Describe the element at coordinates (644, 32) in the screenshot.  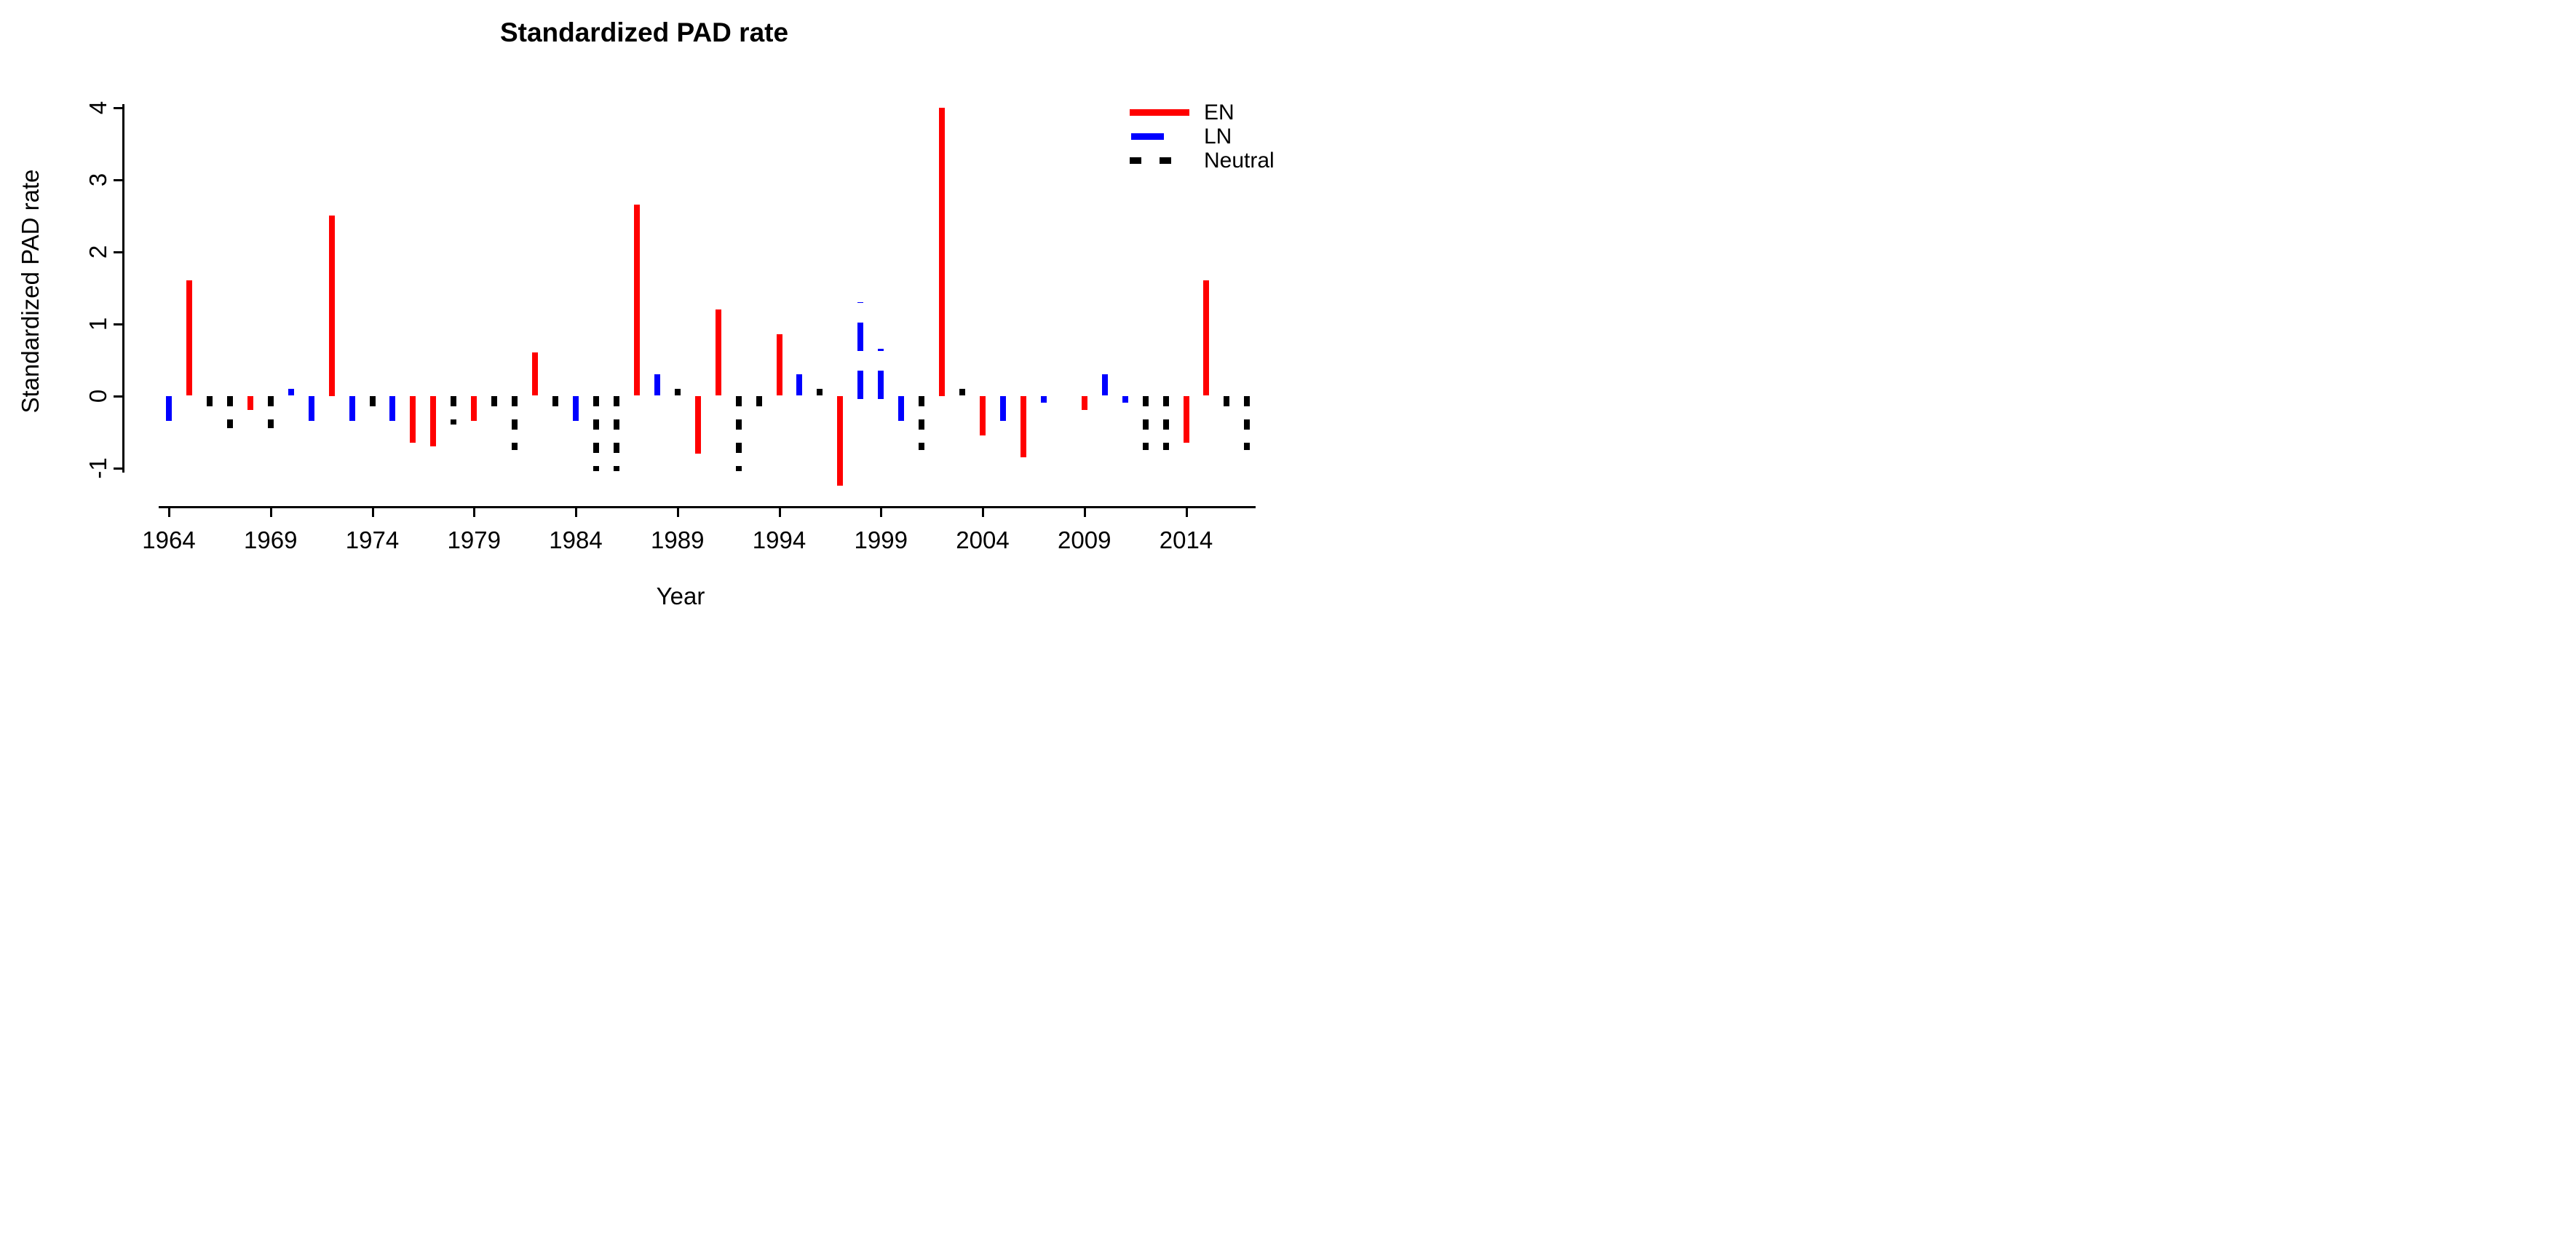
I see `chart-title: Standardized PAD rate` at that location.